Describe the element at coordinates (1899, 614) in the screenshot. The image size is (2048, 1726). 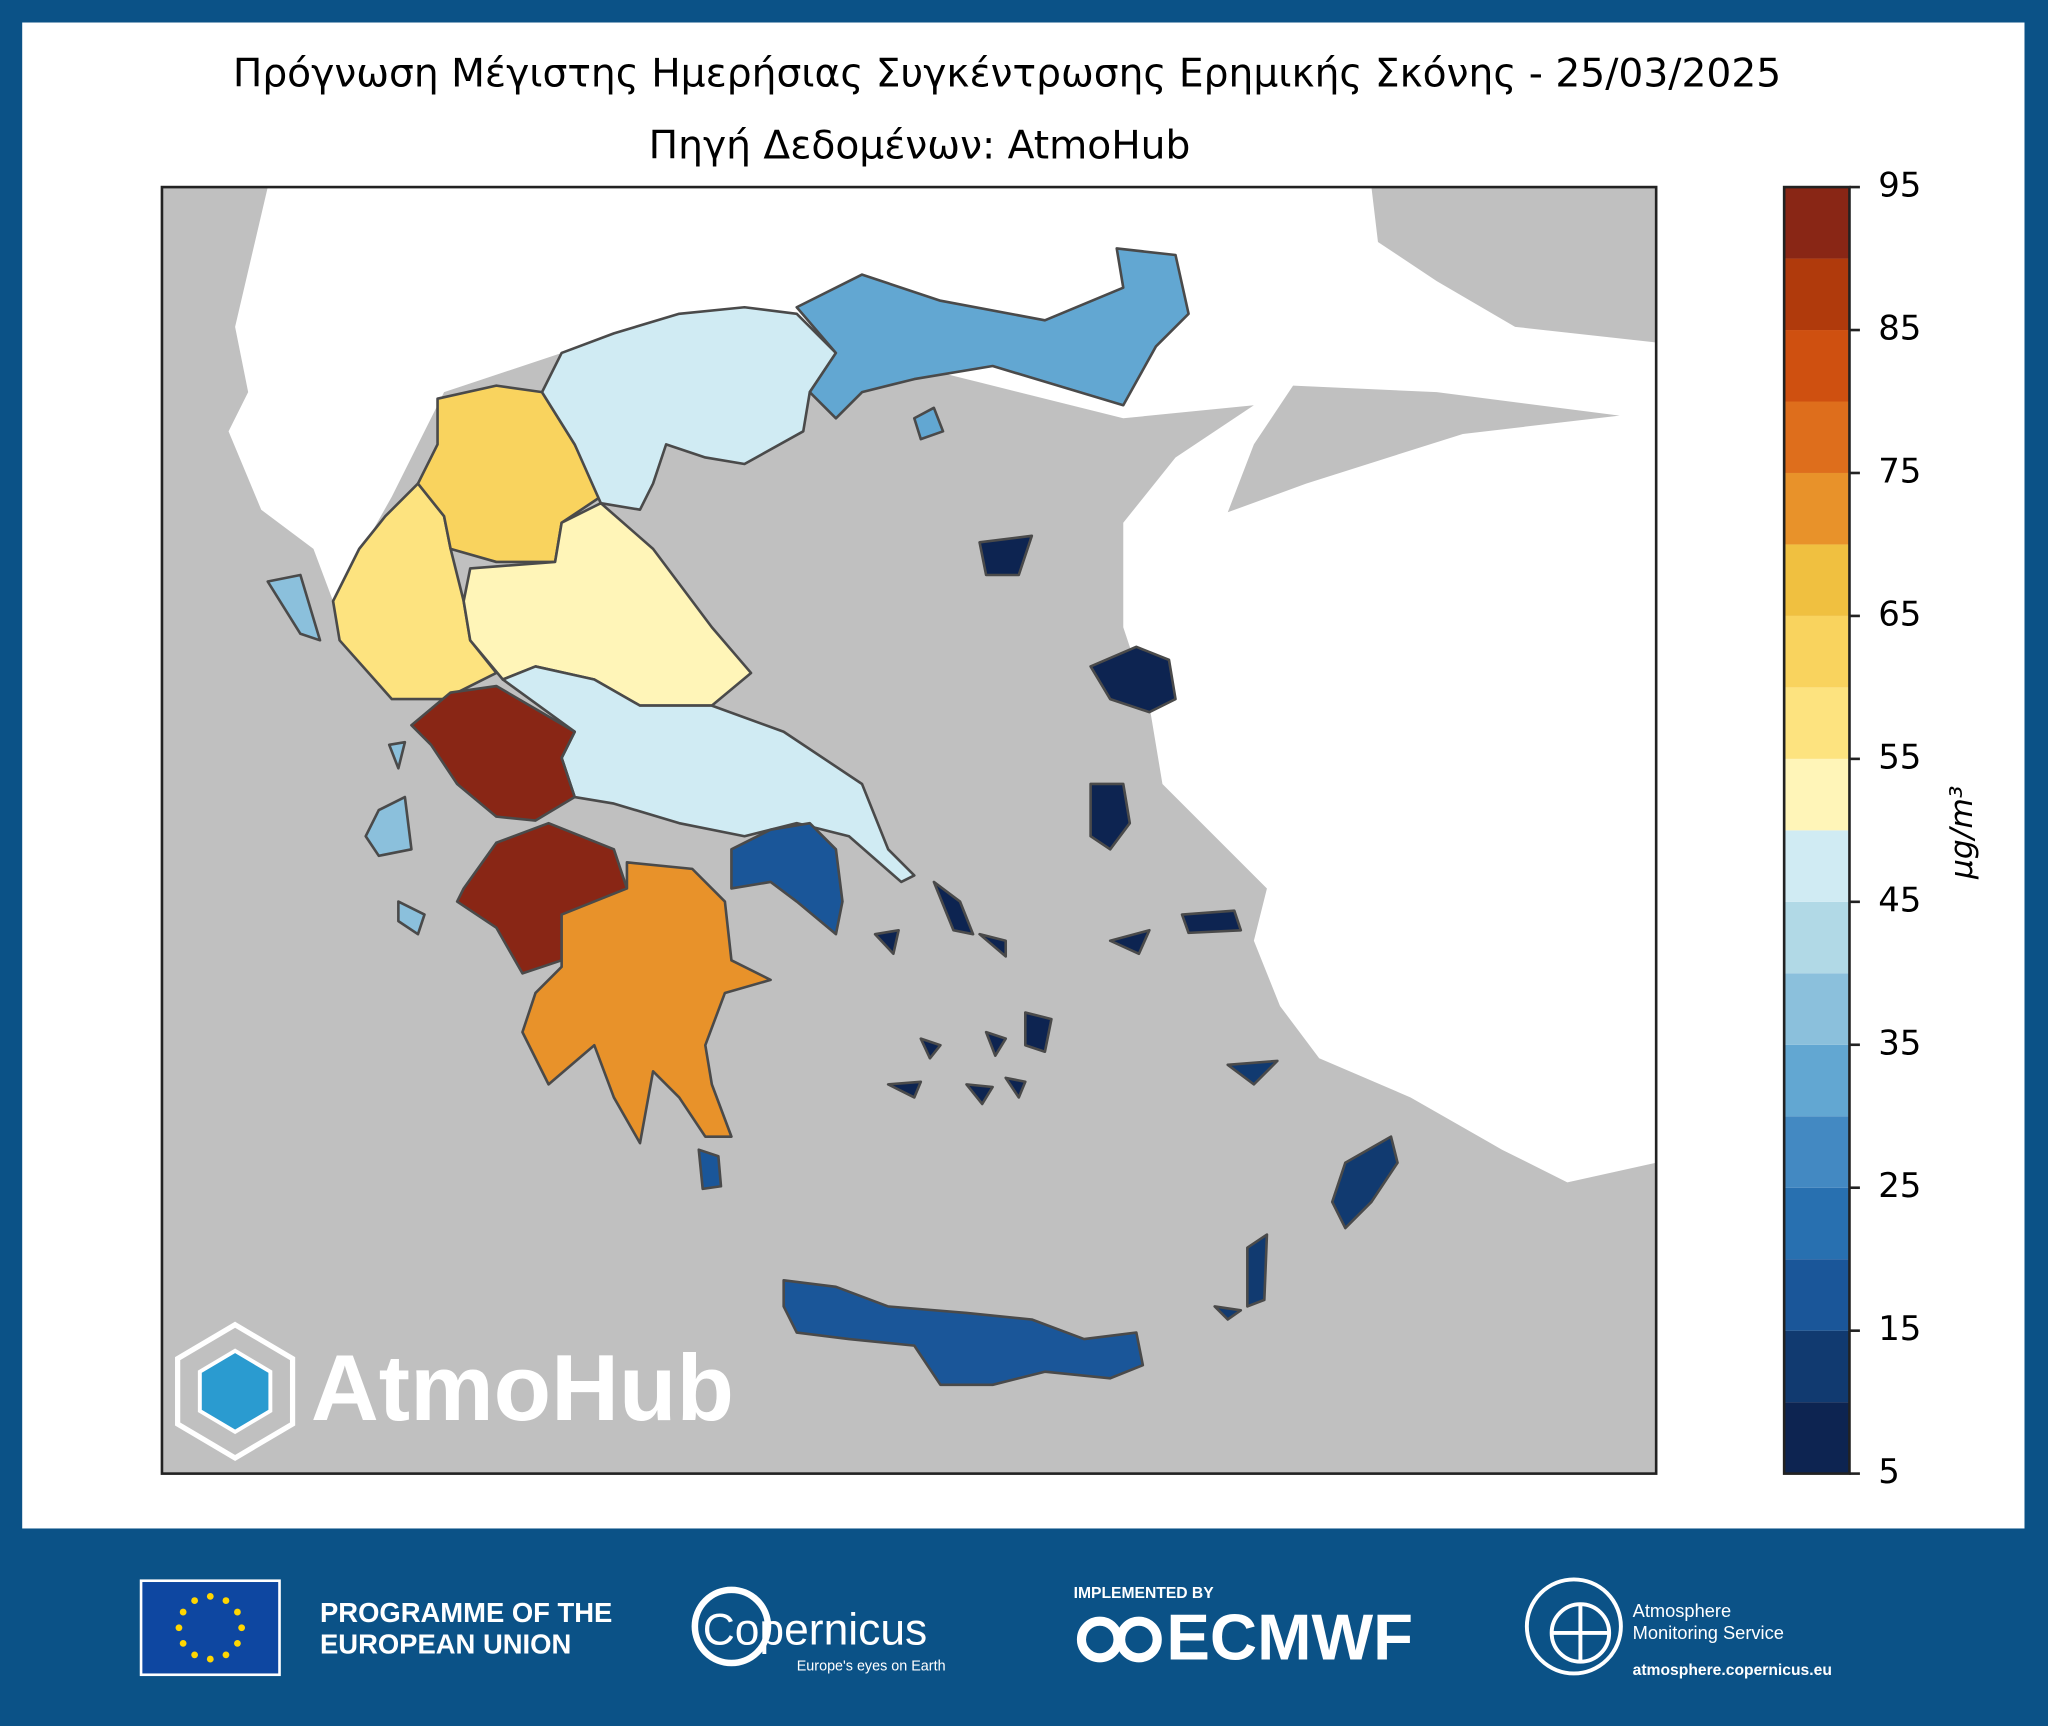
I see `colorbar-tick-label: 65` at that location.